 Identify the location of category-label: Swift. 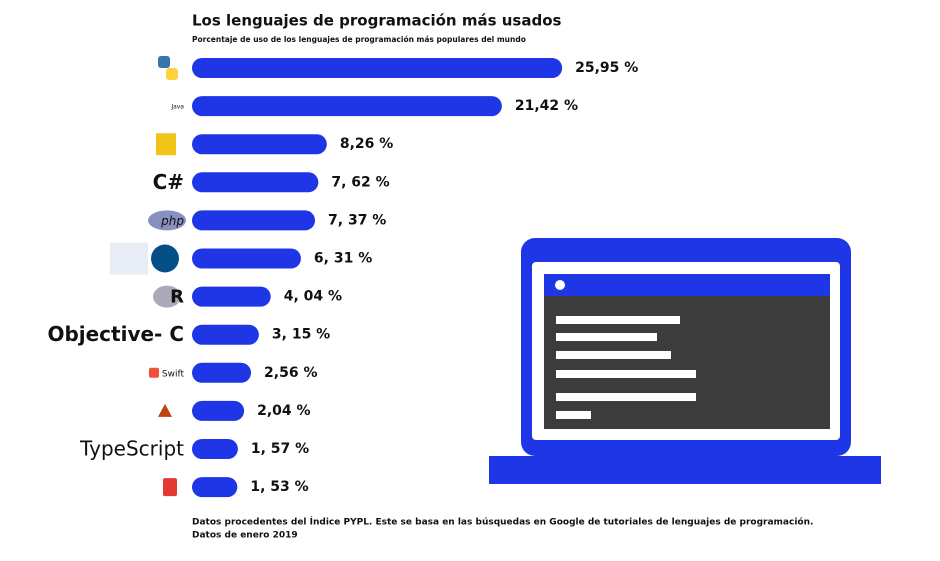
(173, 374).